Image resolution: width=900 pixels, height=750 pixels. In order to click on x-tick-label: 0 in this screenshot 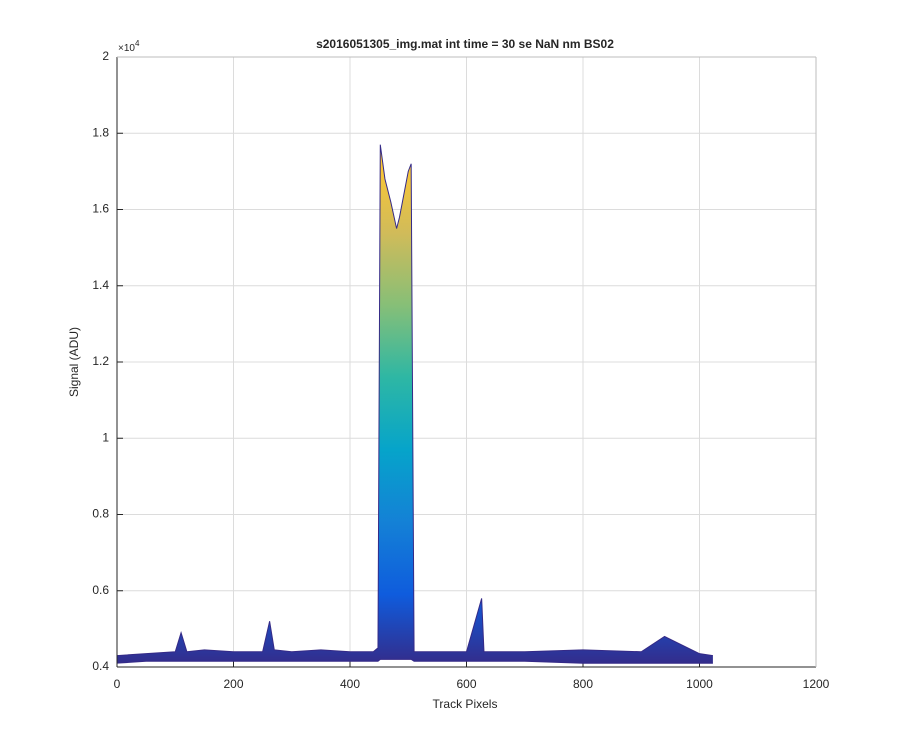, I will do `click(117, 684)`.